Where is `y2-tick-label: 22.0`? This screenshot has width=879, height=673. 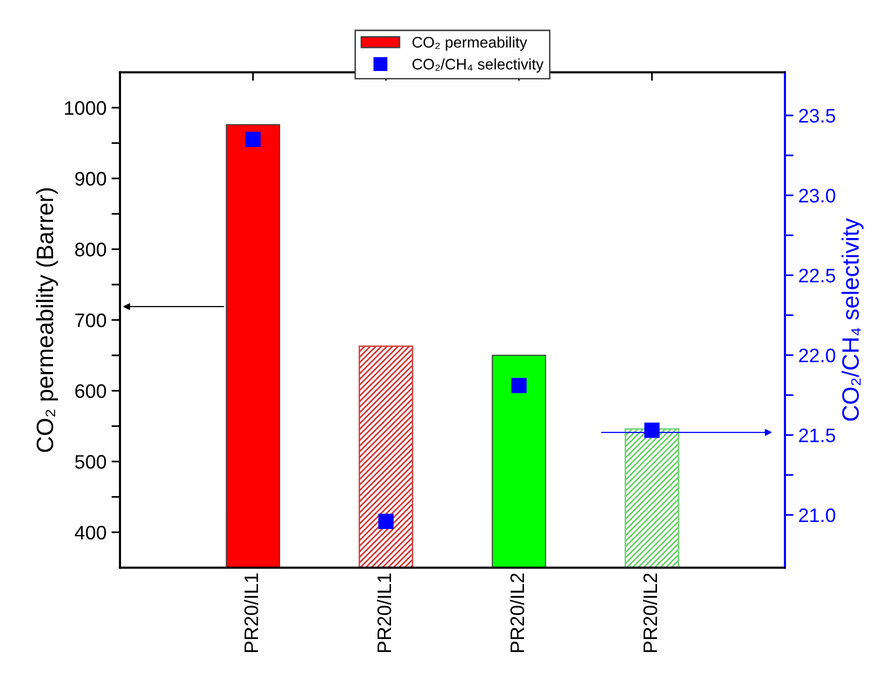 y2-tick-label: 22.0 is located at coordinates (817, 355).